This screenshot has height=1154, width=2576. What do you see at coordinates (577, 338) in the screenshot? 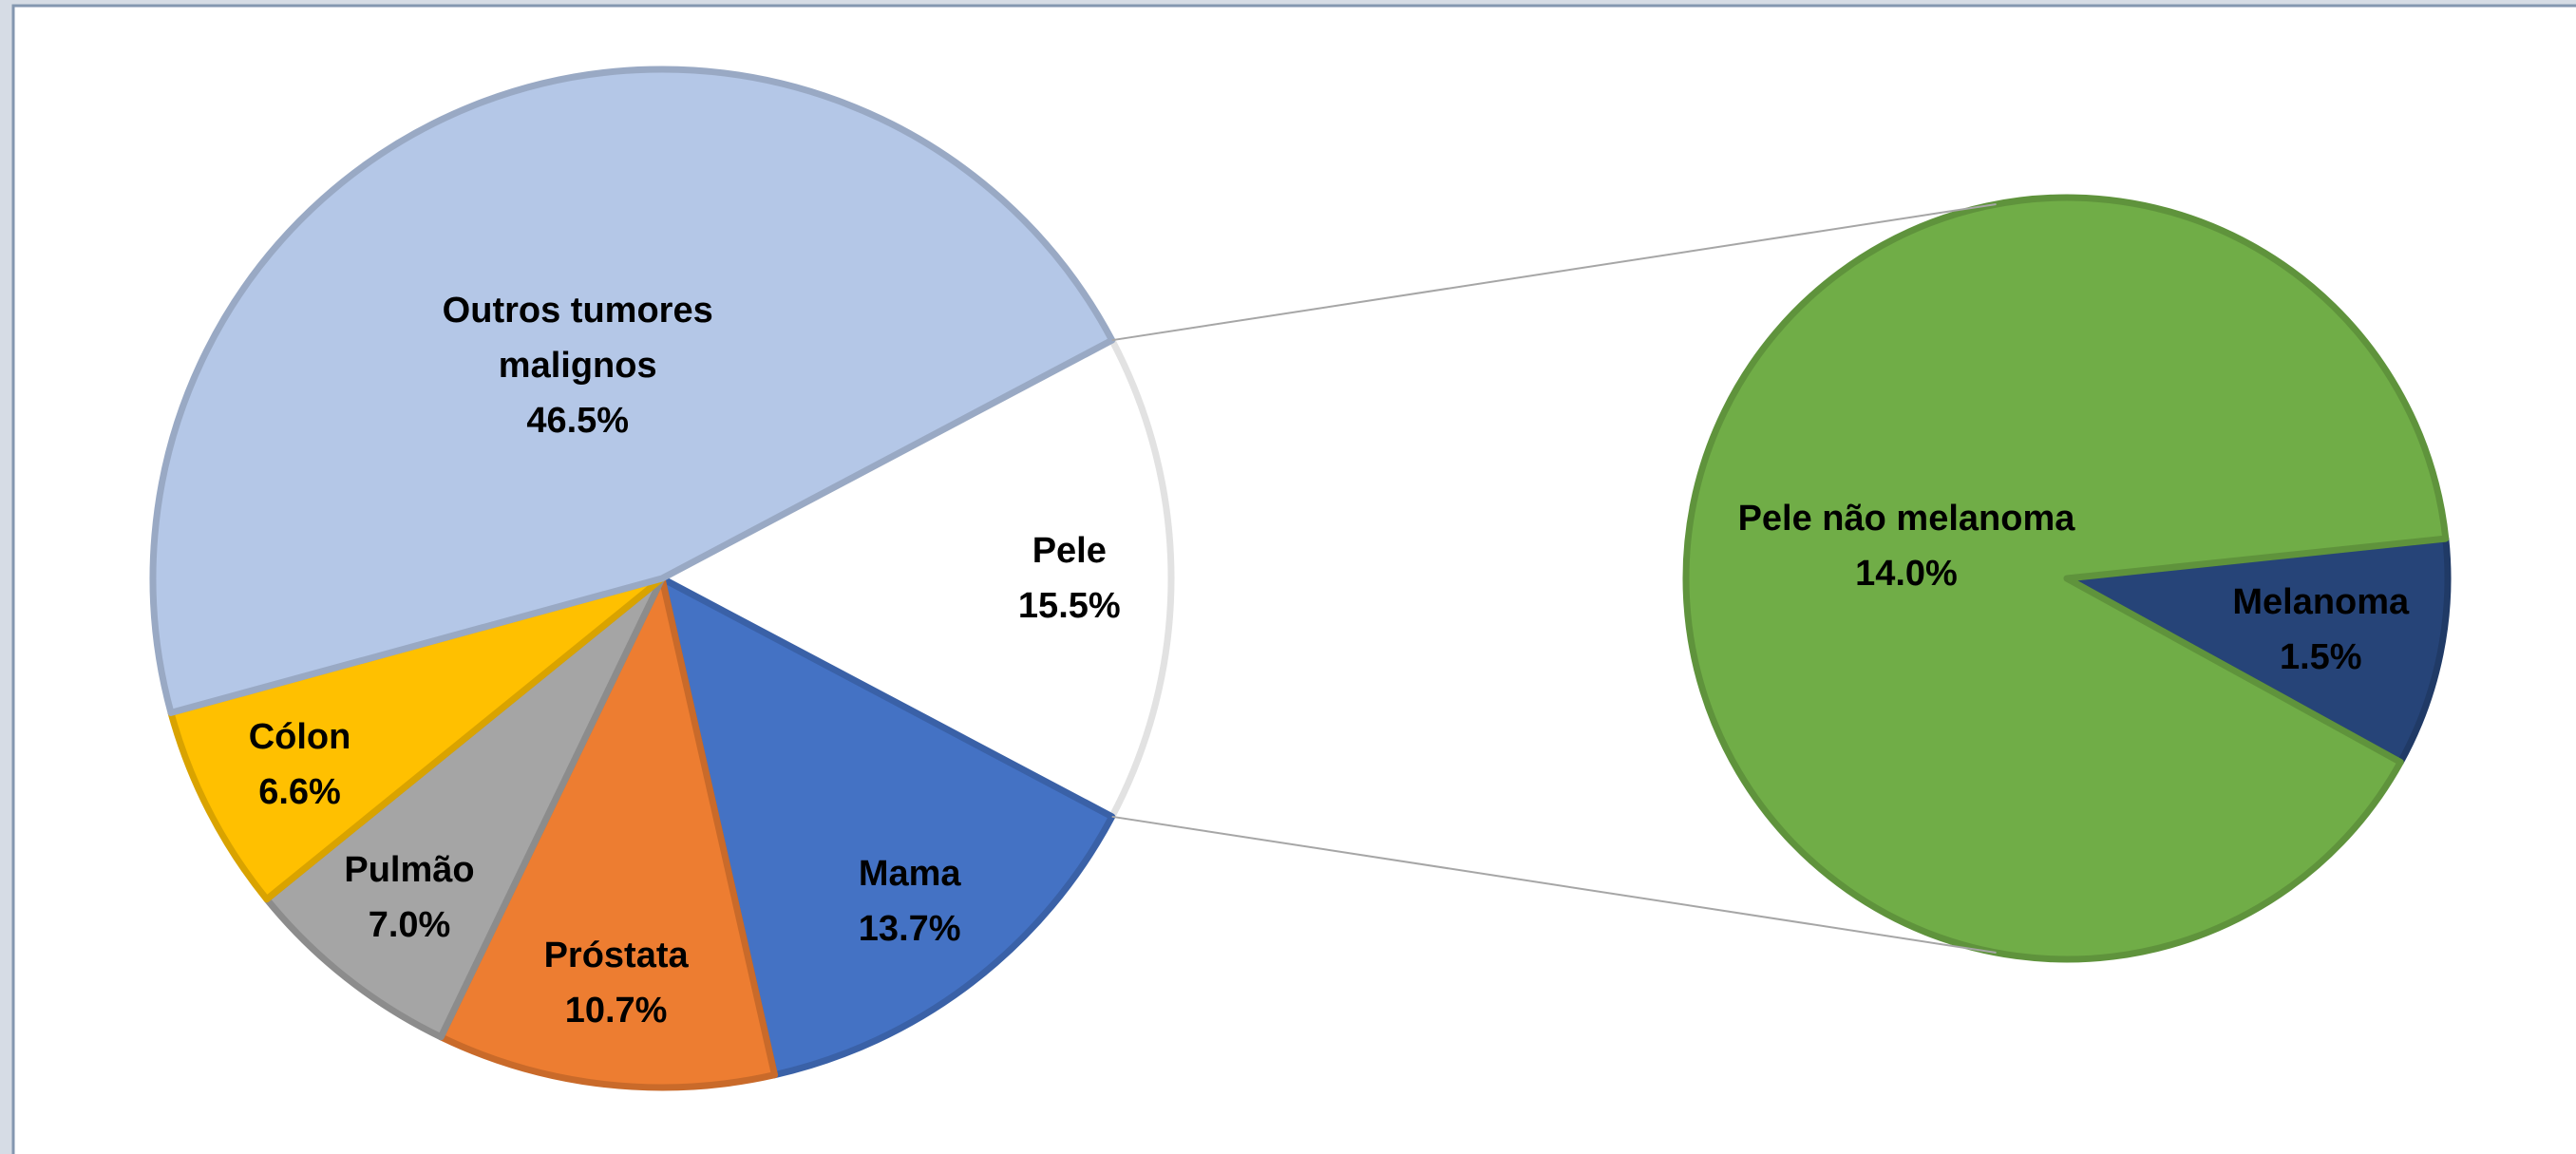
I see `category-label: Outros tumores malignos` at bounding box center [577, 338].